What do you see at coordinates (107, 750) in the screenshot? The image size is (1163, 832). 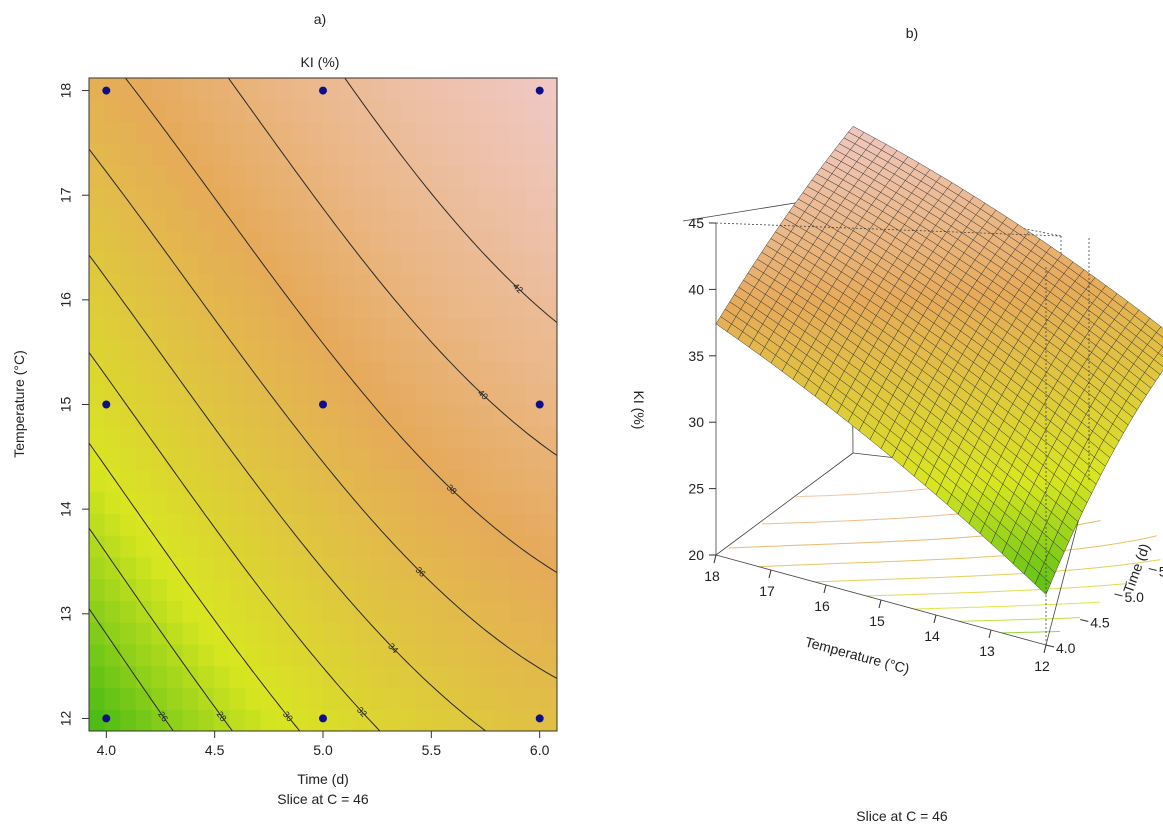 I see `x-tick-label: 4.0` at bounding box center [107, 750].